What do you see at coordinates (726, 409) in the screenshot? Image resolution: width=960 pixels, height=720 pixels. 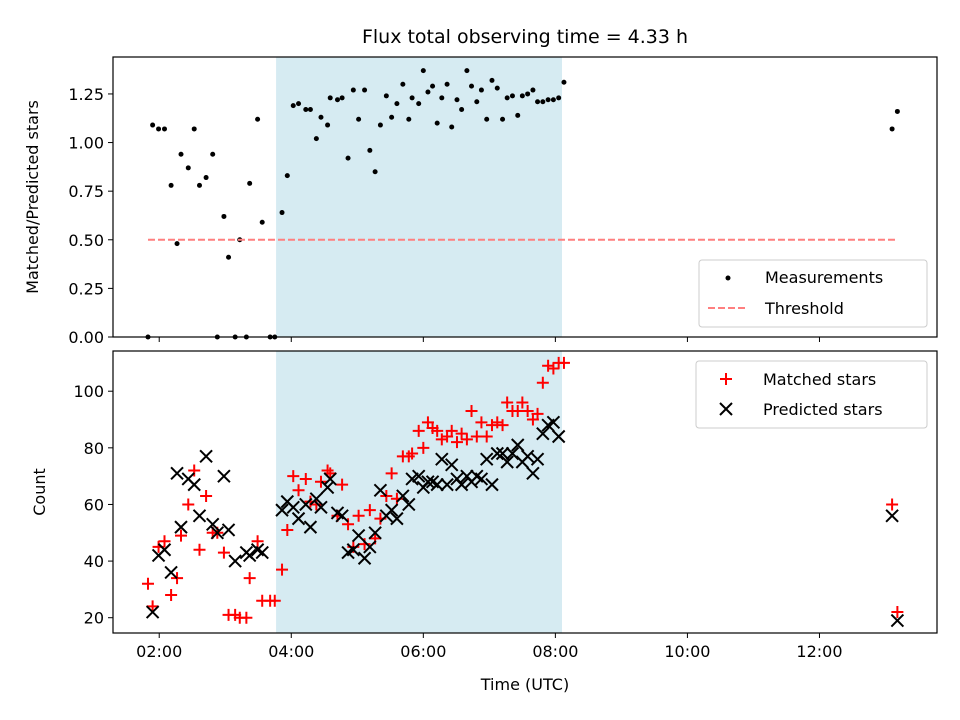 I see `legend-x-marker` at bounding box center [726, 409].